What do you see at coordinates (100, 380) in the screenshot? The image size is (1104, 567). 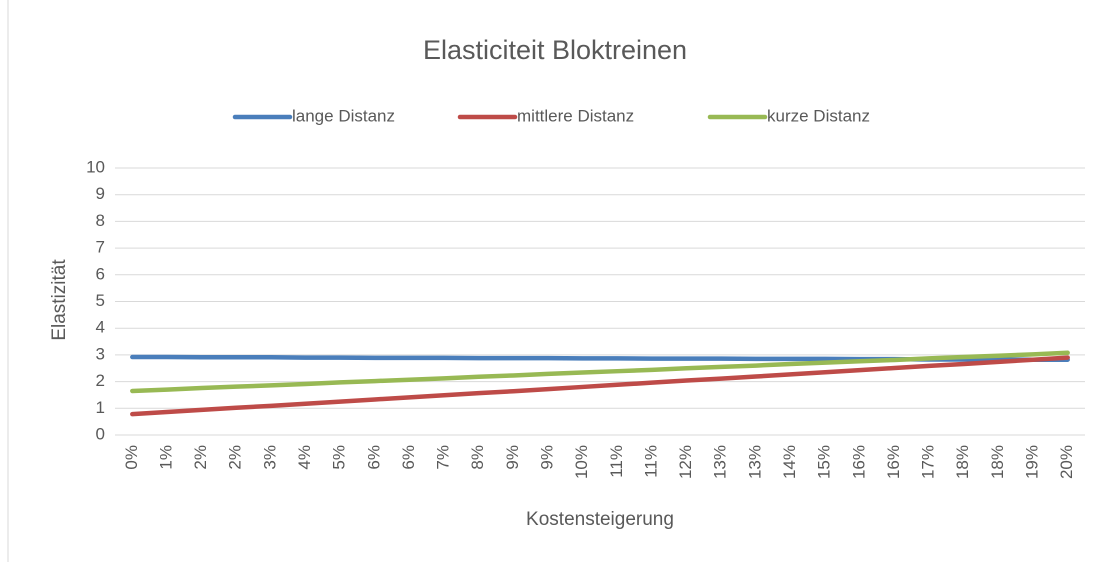 I see `y-tick-label: 2` at bounding box center [100, 380].